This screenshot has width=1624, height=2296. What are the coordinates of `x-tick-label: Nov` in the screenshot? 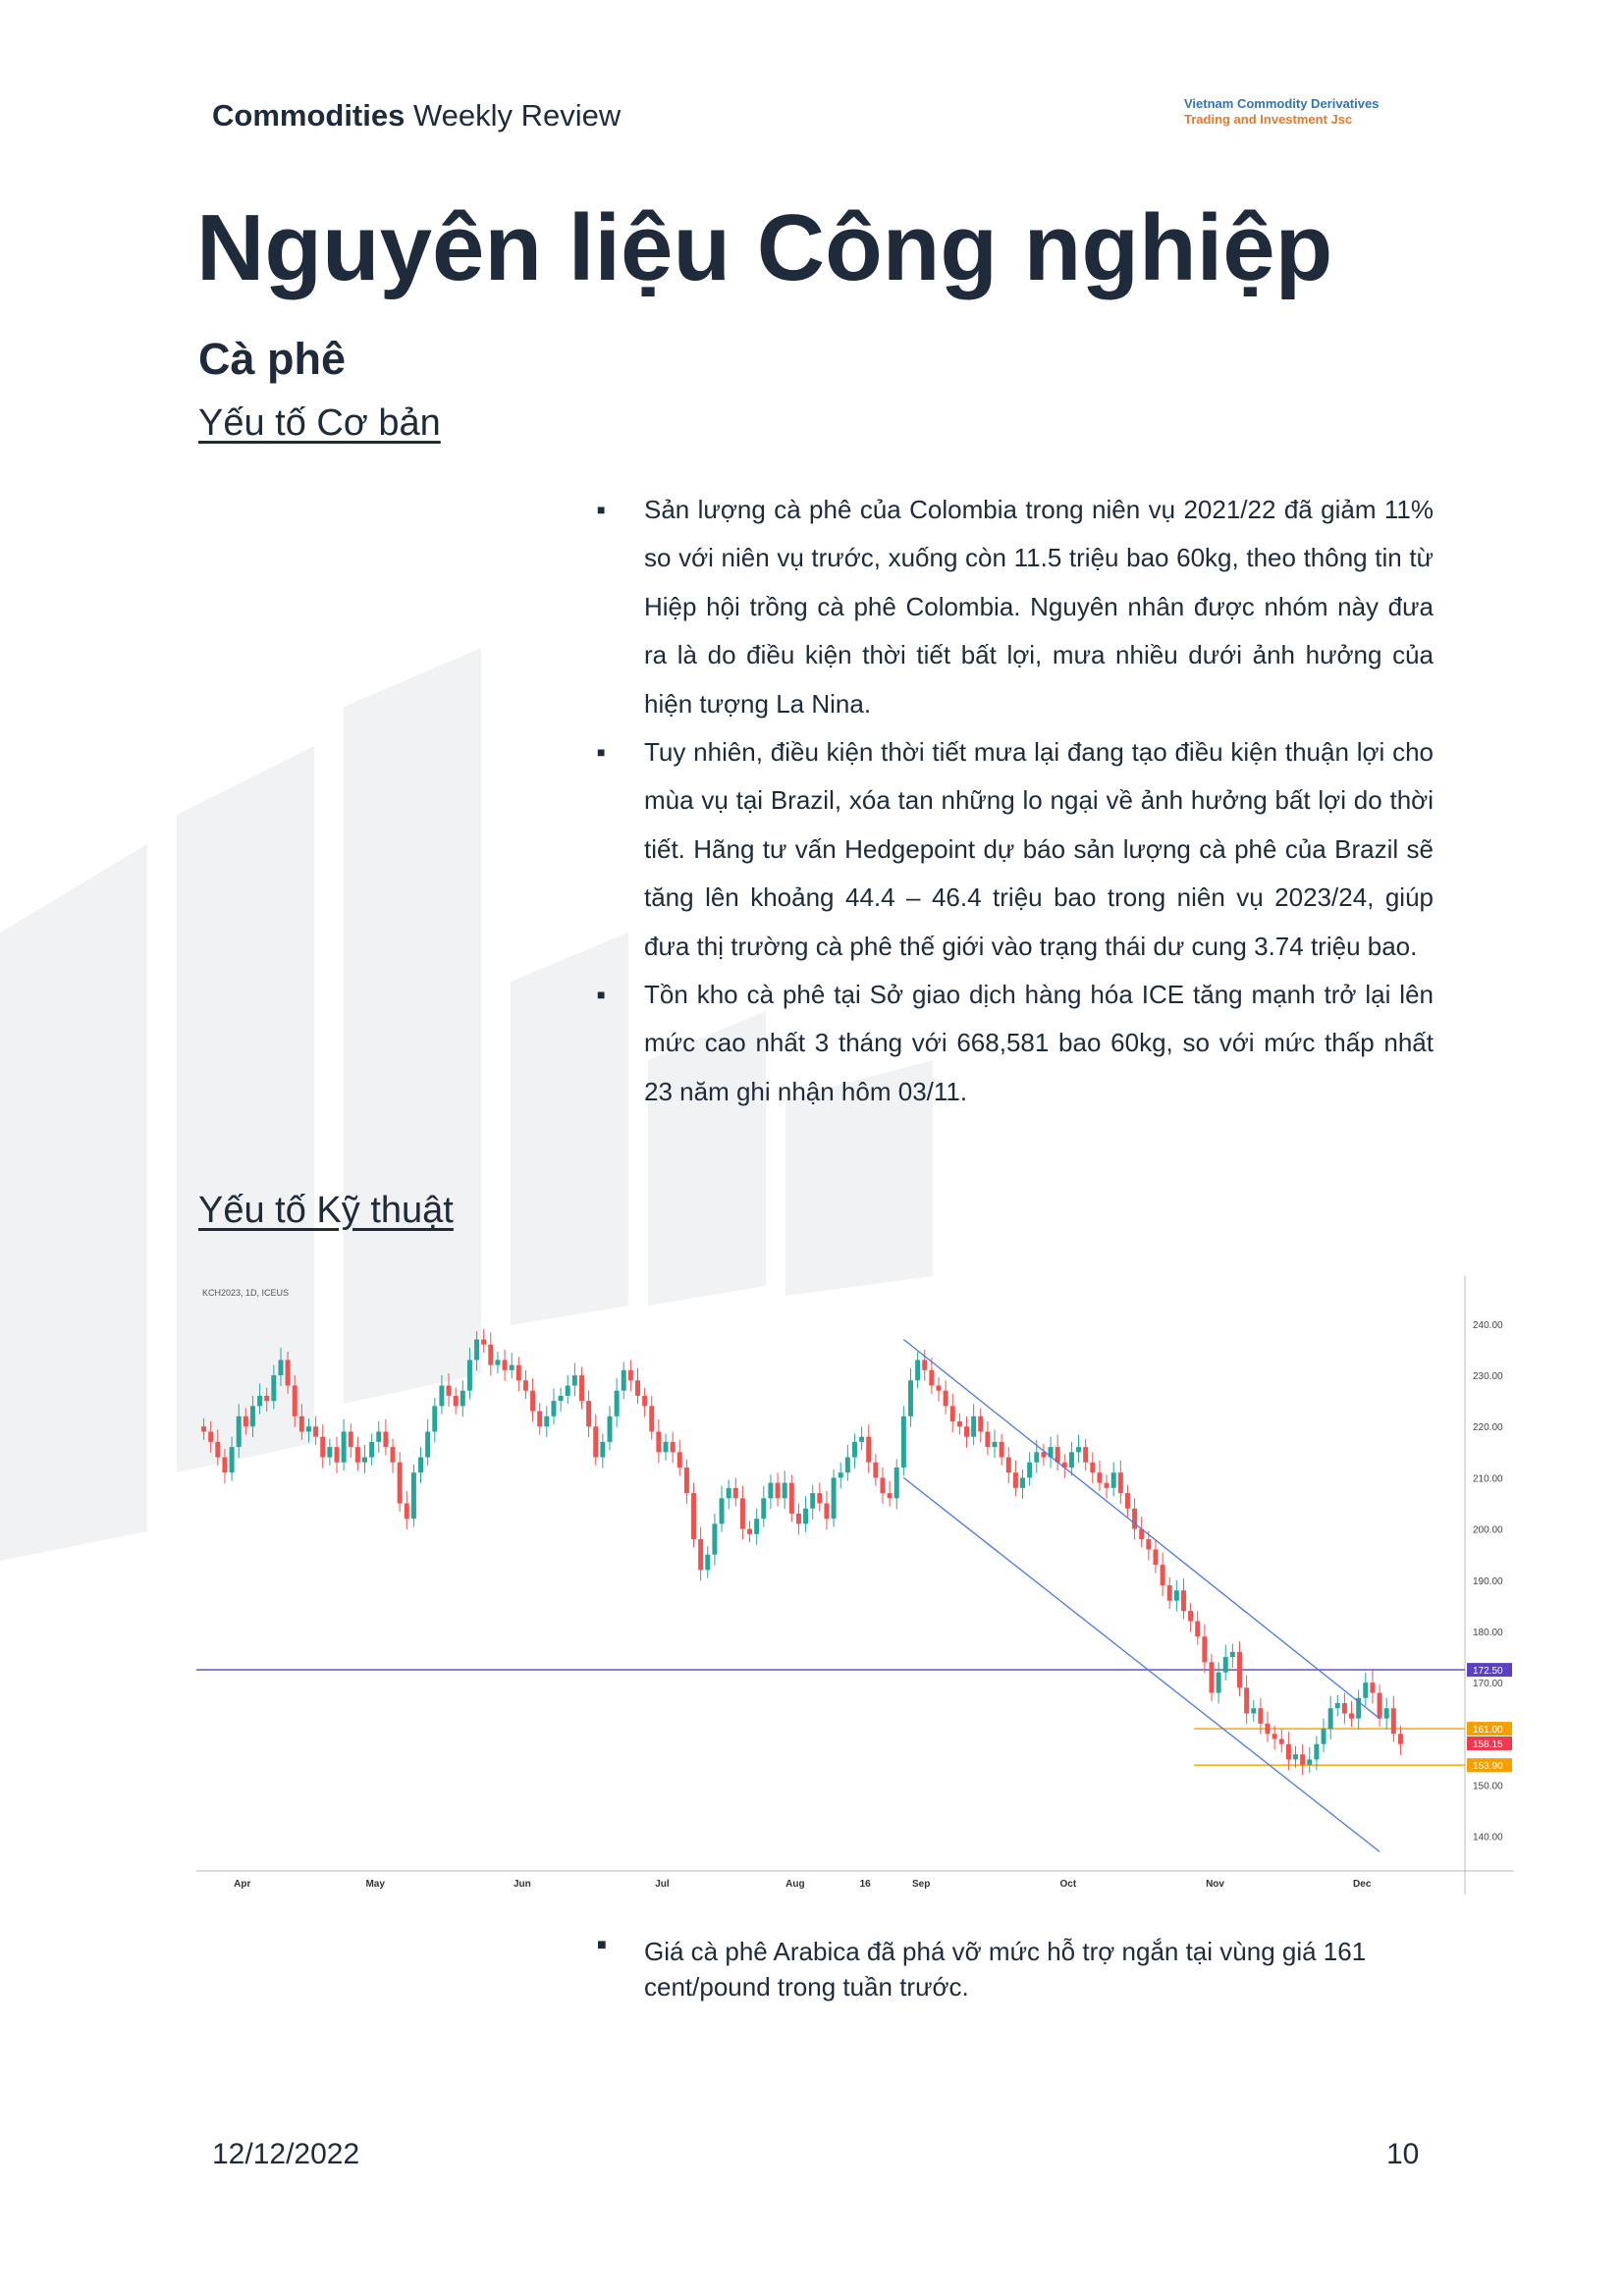 It's located at (1215, 1884).